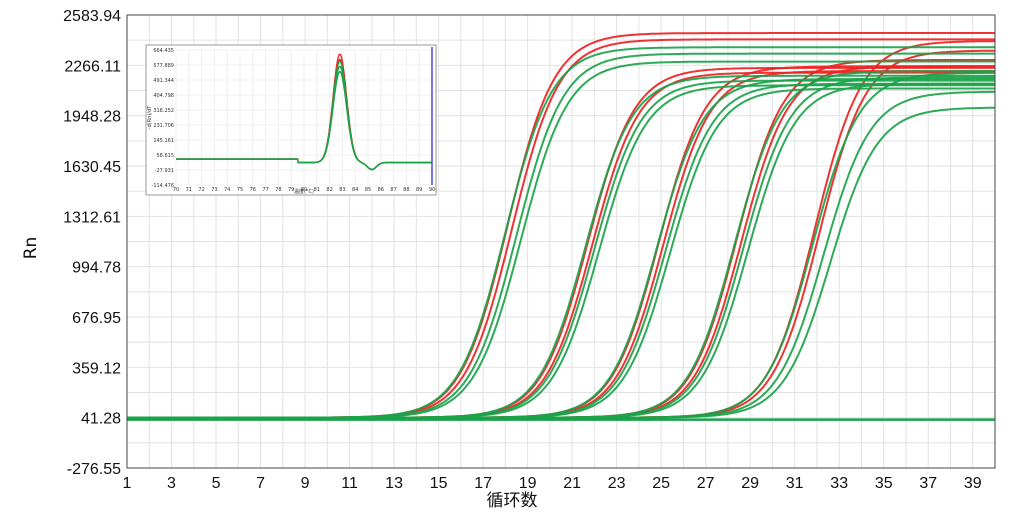 The height and width of the screenshot is (521, 1024). What do you see at coordinates (96, 268) in the screenshot?
I see `y-tick-label: 994.78` at bounding box center [96, 268].